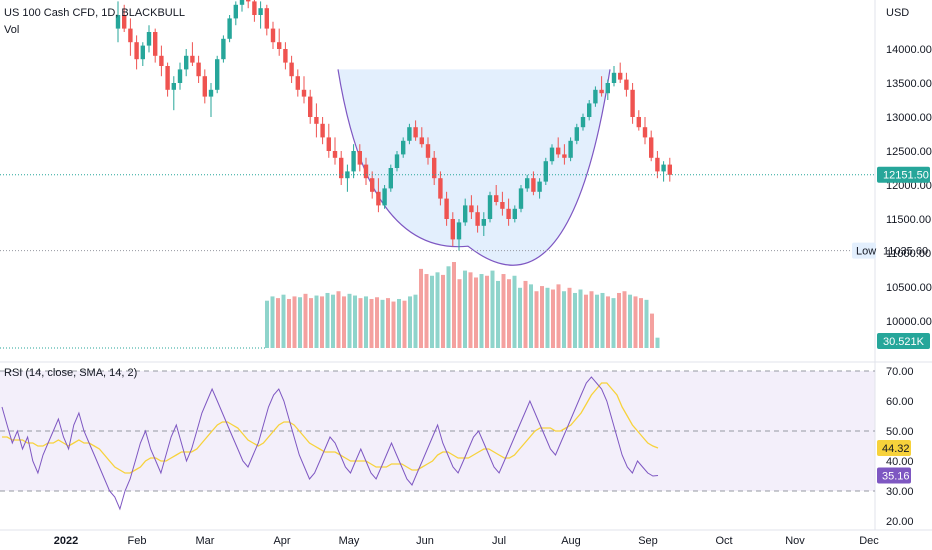  What do you see at coordinates (94, 13) in the screenshot?
I see `symbol-title: US 100 Cash CFD, 1D, BLACKBULL` at bounding box center [94, 13].